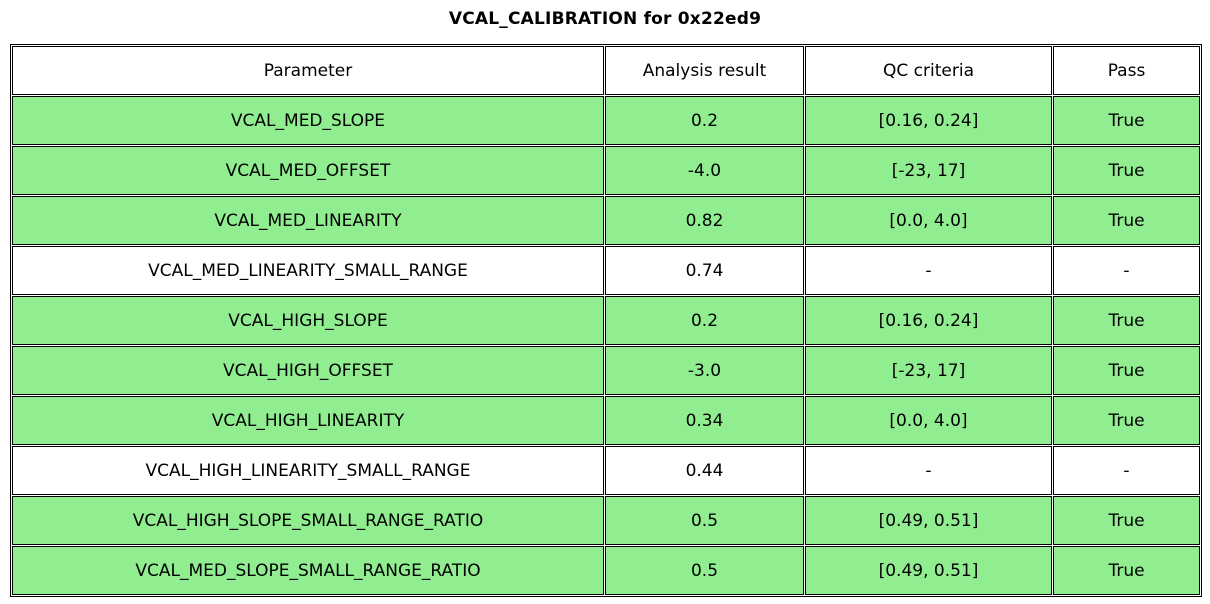 The image size is (1210, 604). I want to click on table-row: VCAL_HIGH_LINEARITY_SMALL_RANGE 0.44- -, so click(606, 470).